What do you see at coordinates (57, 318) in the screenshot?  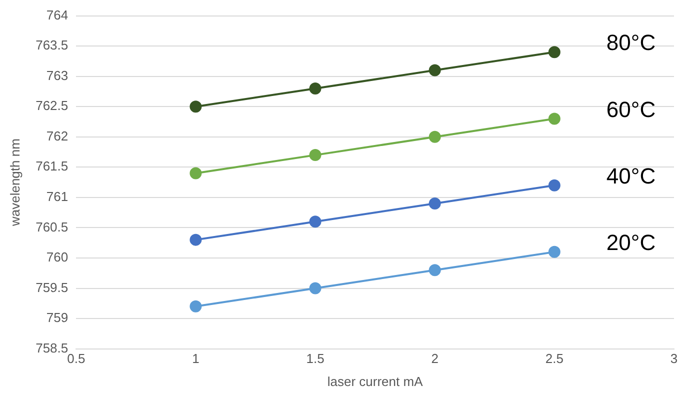 I see `y-tick-label: 759` at bounding box center [57, 318].